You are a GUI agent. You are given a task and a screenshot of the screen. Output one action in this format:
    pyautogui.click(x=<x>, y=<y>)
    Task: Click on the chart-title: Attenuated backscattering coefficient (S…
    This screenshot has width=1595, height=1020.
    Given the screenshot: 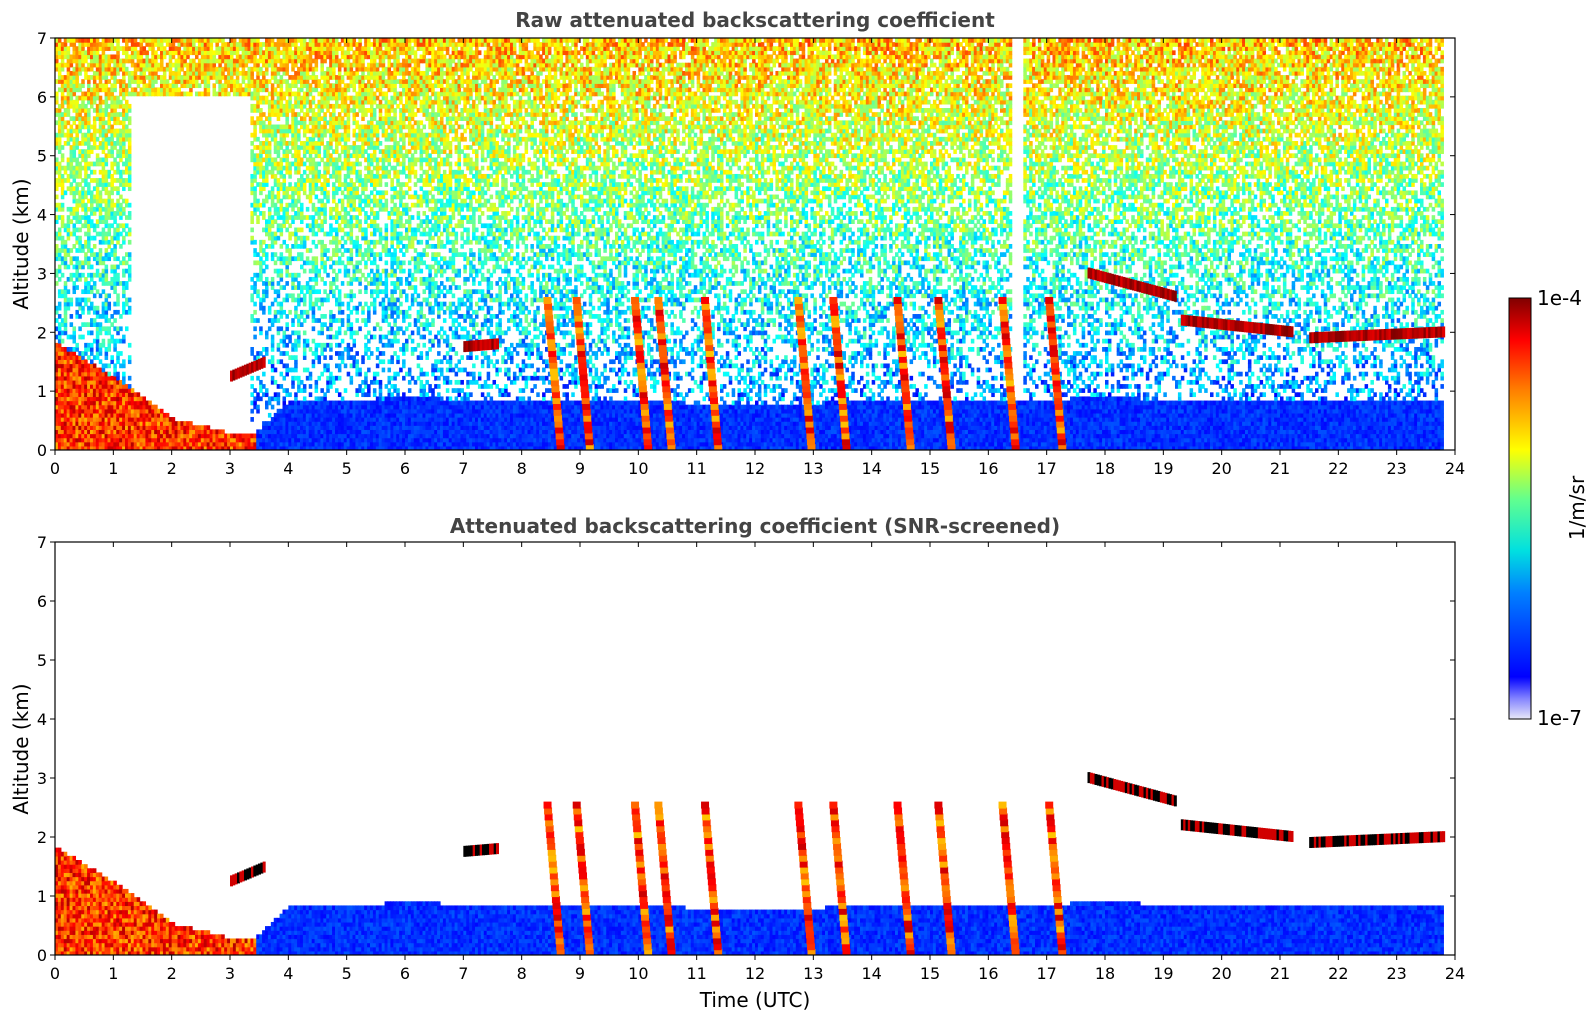 What is the action you would take?
    pyautogui.click(x=755, y=526)
    